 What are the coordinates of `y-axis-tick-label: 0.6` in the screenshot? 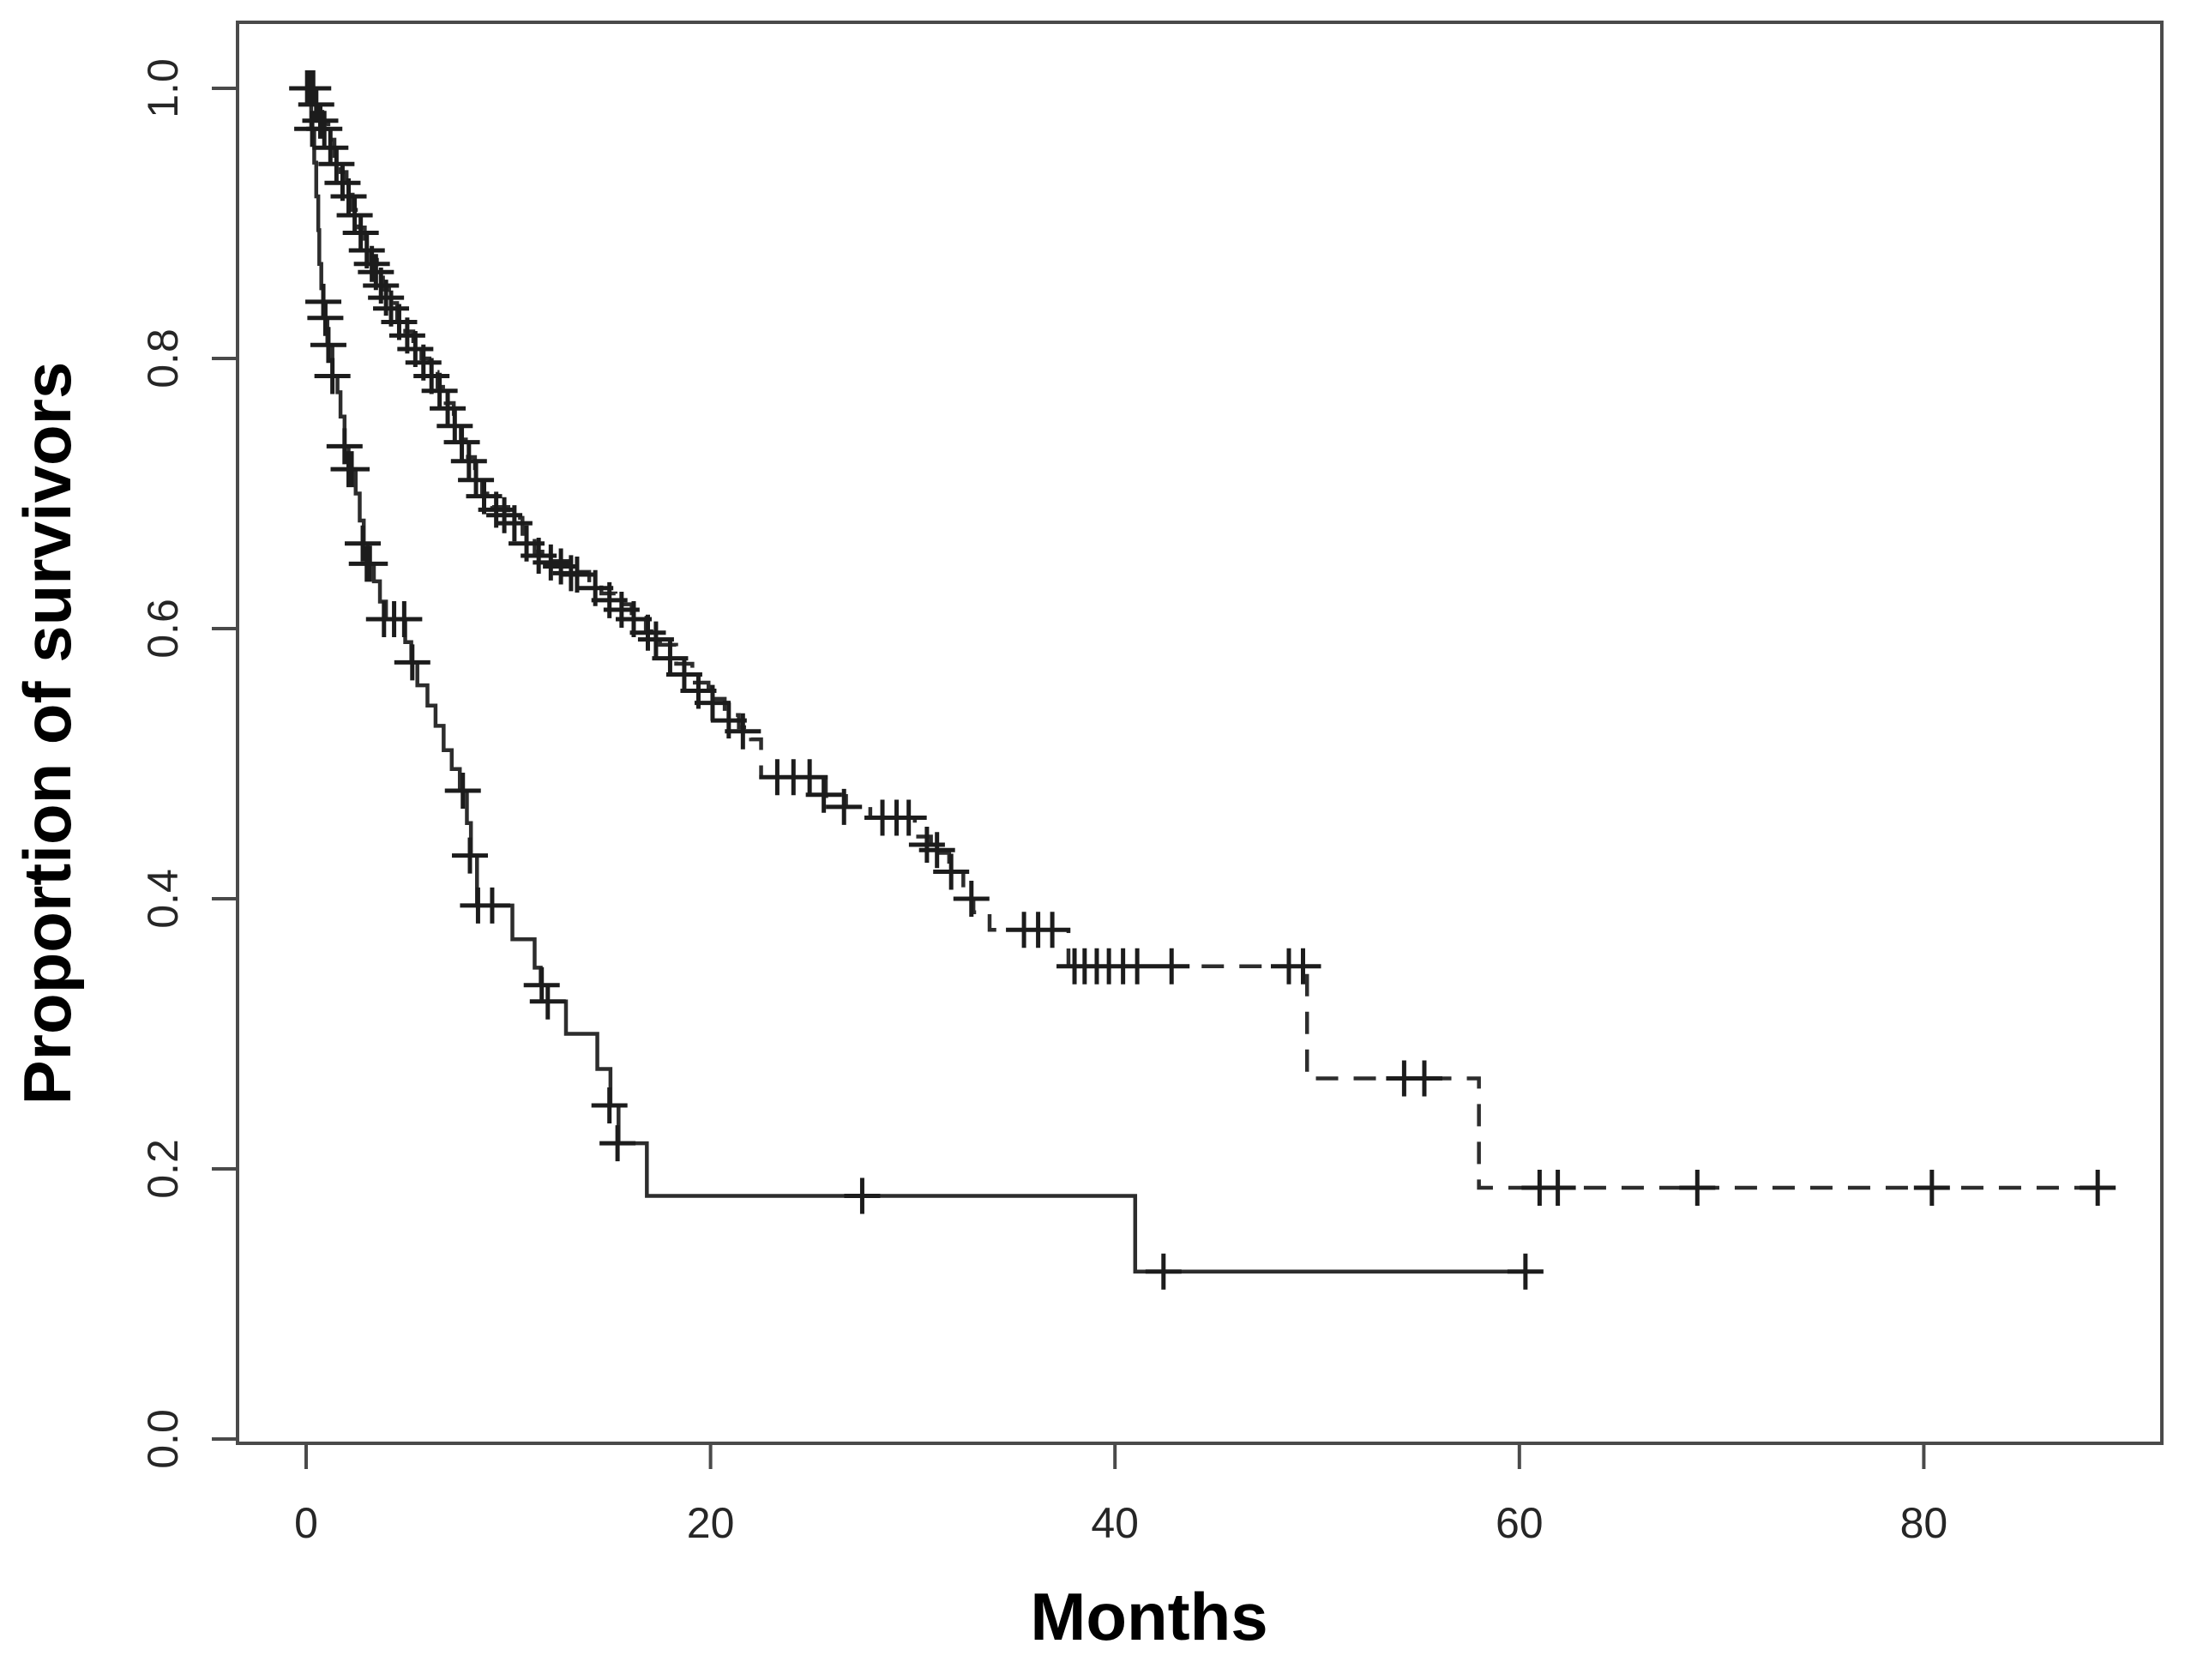 It's located at (163, 629).